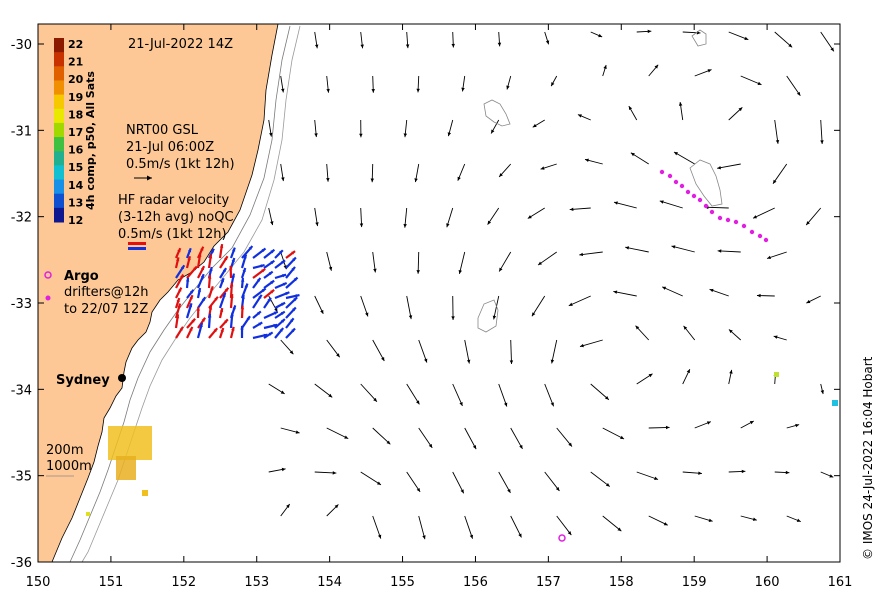 This screenshot has width=880, height=600. Describe the element at coordinates (48, 275) in the screenshot. I see `argo-legend-marker` at that location.